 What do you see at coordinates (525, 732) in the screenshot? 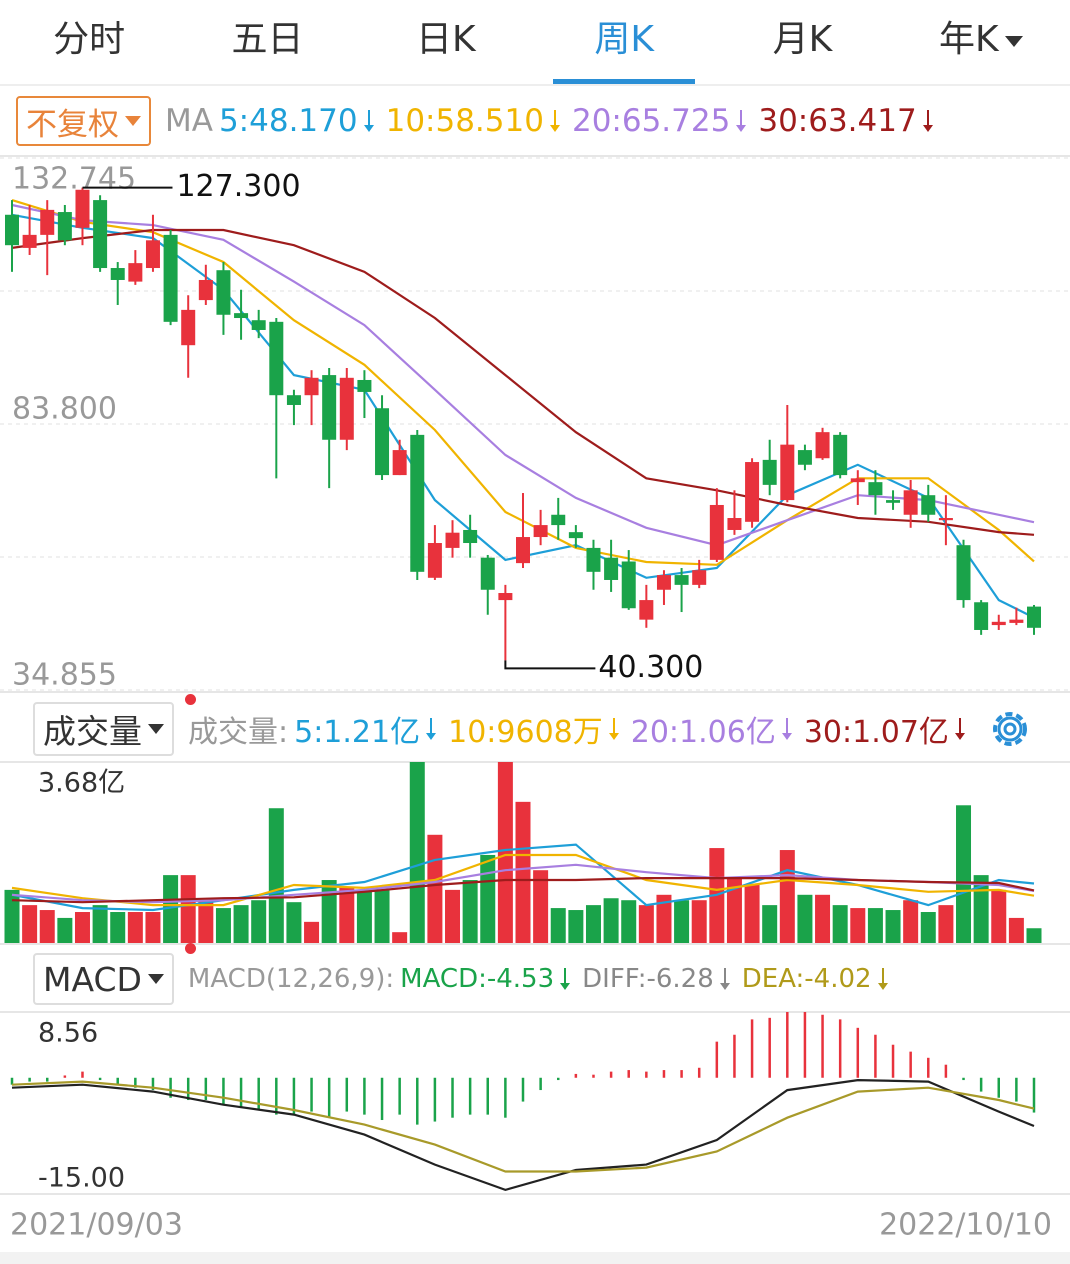
I see `legend-item: 10:9608万` at bounding box center [525, 732].